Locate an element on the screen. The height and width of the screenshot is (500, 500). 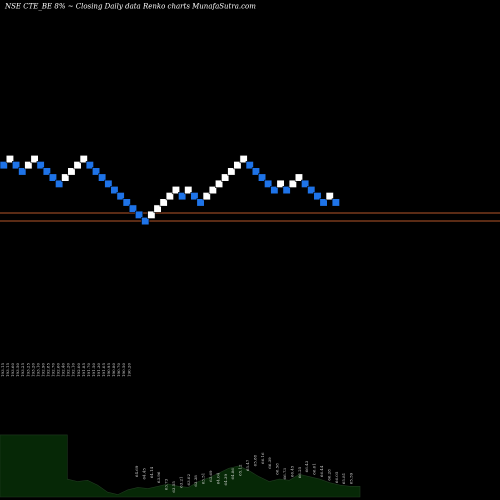
column-label: 193.20 is located at coordinates (32, 370).